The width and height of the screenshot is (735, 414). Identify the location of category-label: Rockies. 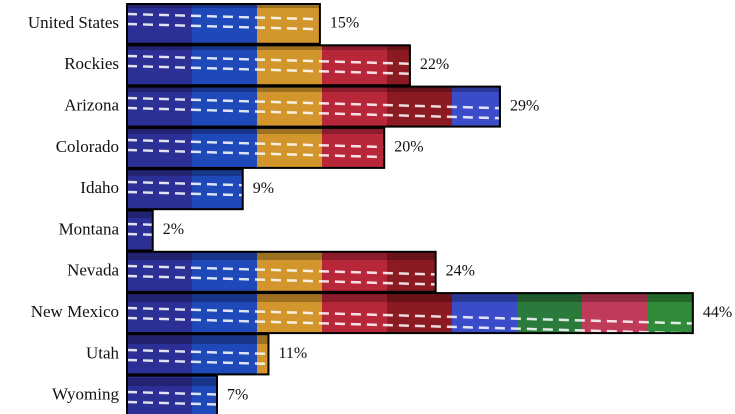
(91, 63).